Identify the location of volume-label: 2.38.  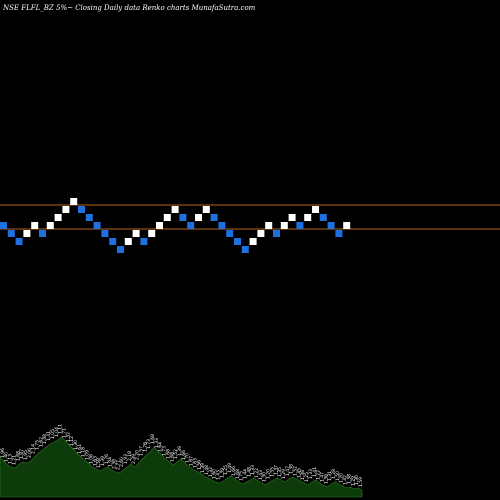
(115, 464).